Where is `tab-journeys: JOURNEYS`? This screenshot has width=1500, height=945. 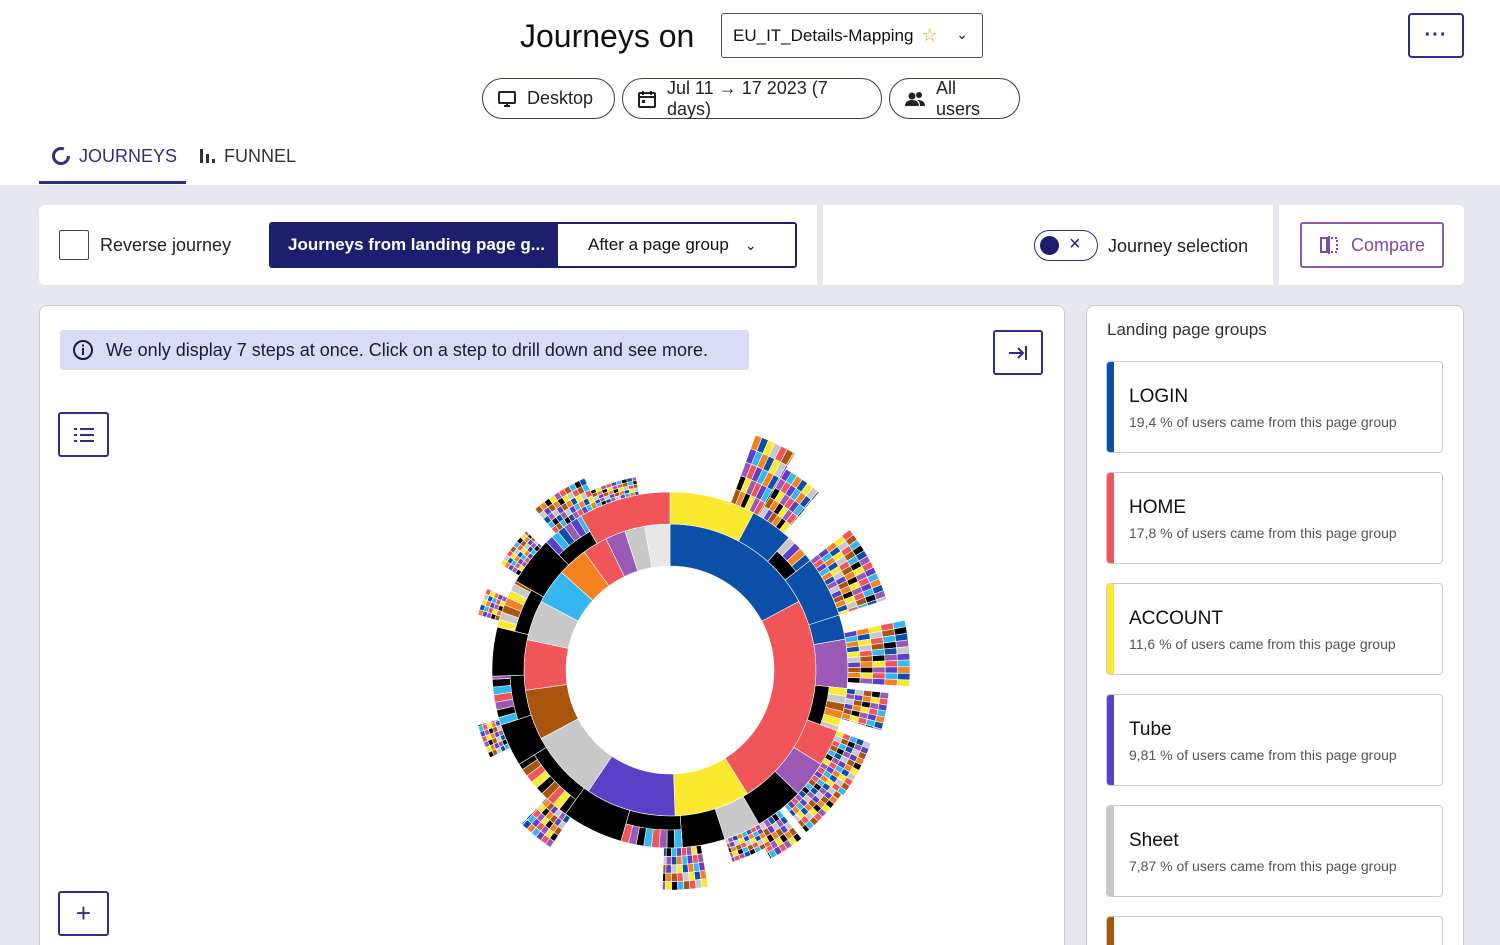
tab-journeys: JOURNEYS is located at coordinates (112, 165).